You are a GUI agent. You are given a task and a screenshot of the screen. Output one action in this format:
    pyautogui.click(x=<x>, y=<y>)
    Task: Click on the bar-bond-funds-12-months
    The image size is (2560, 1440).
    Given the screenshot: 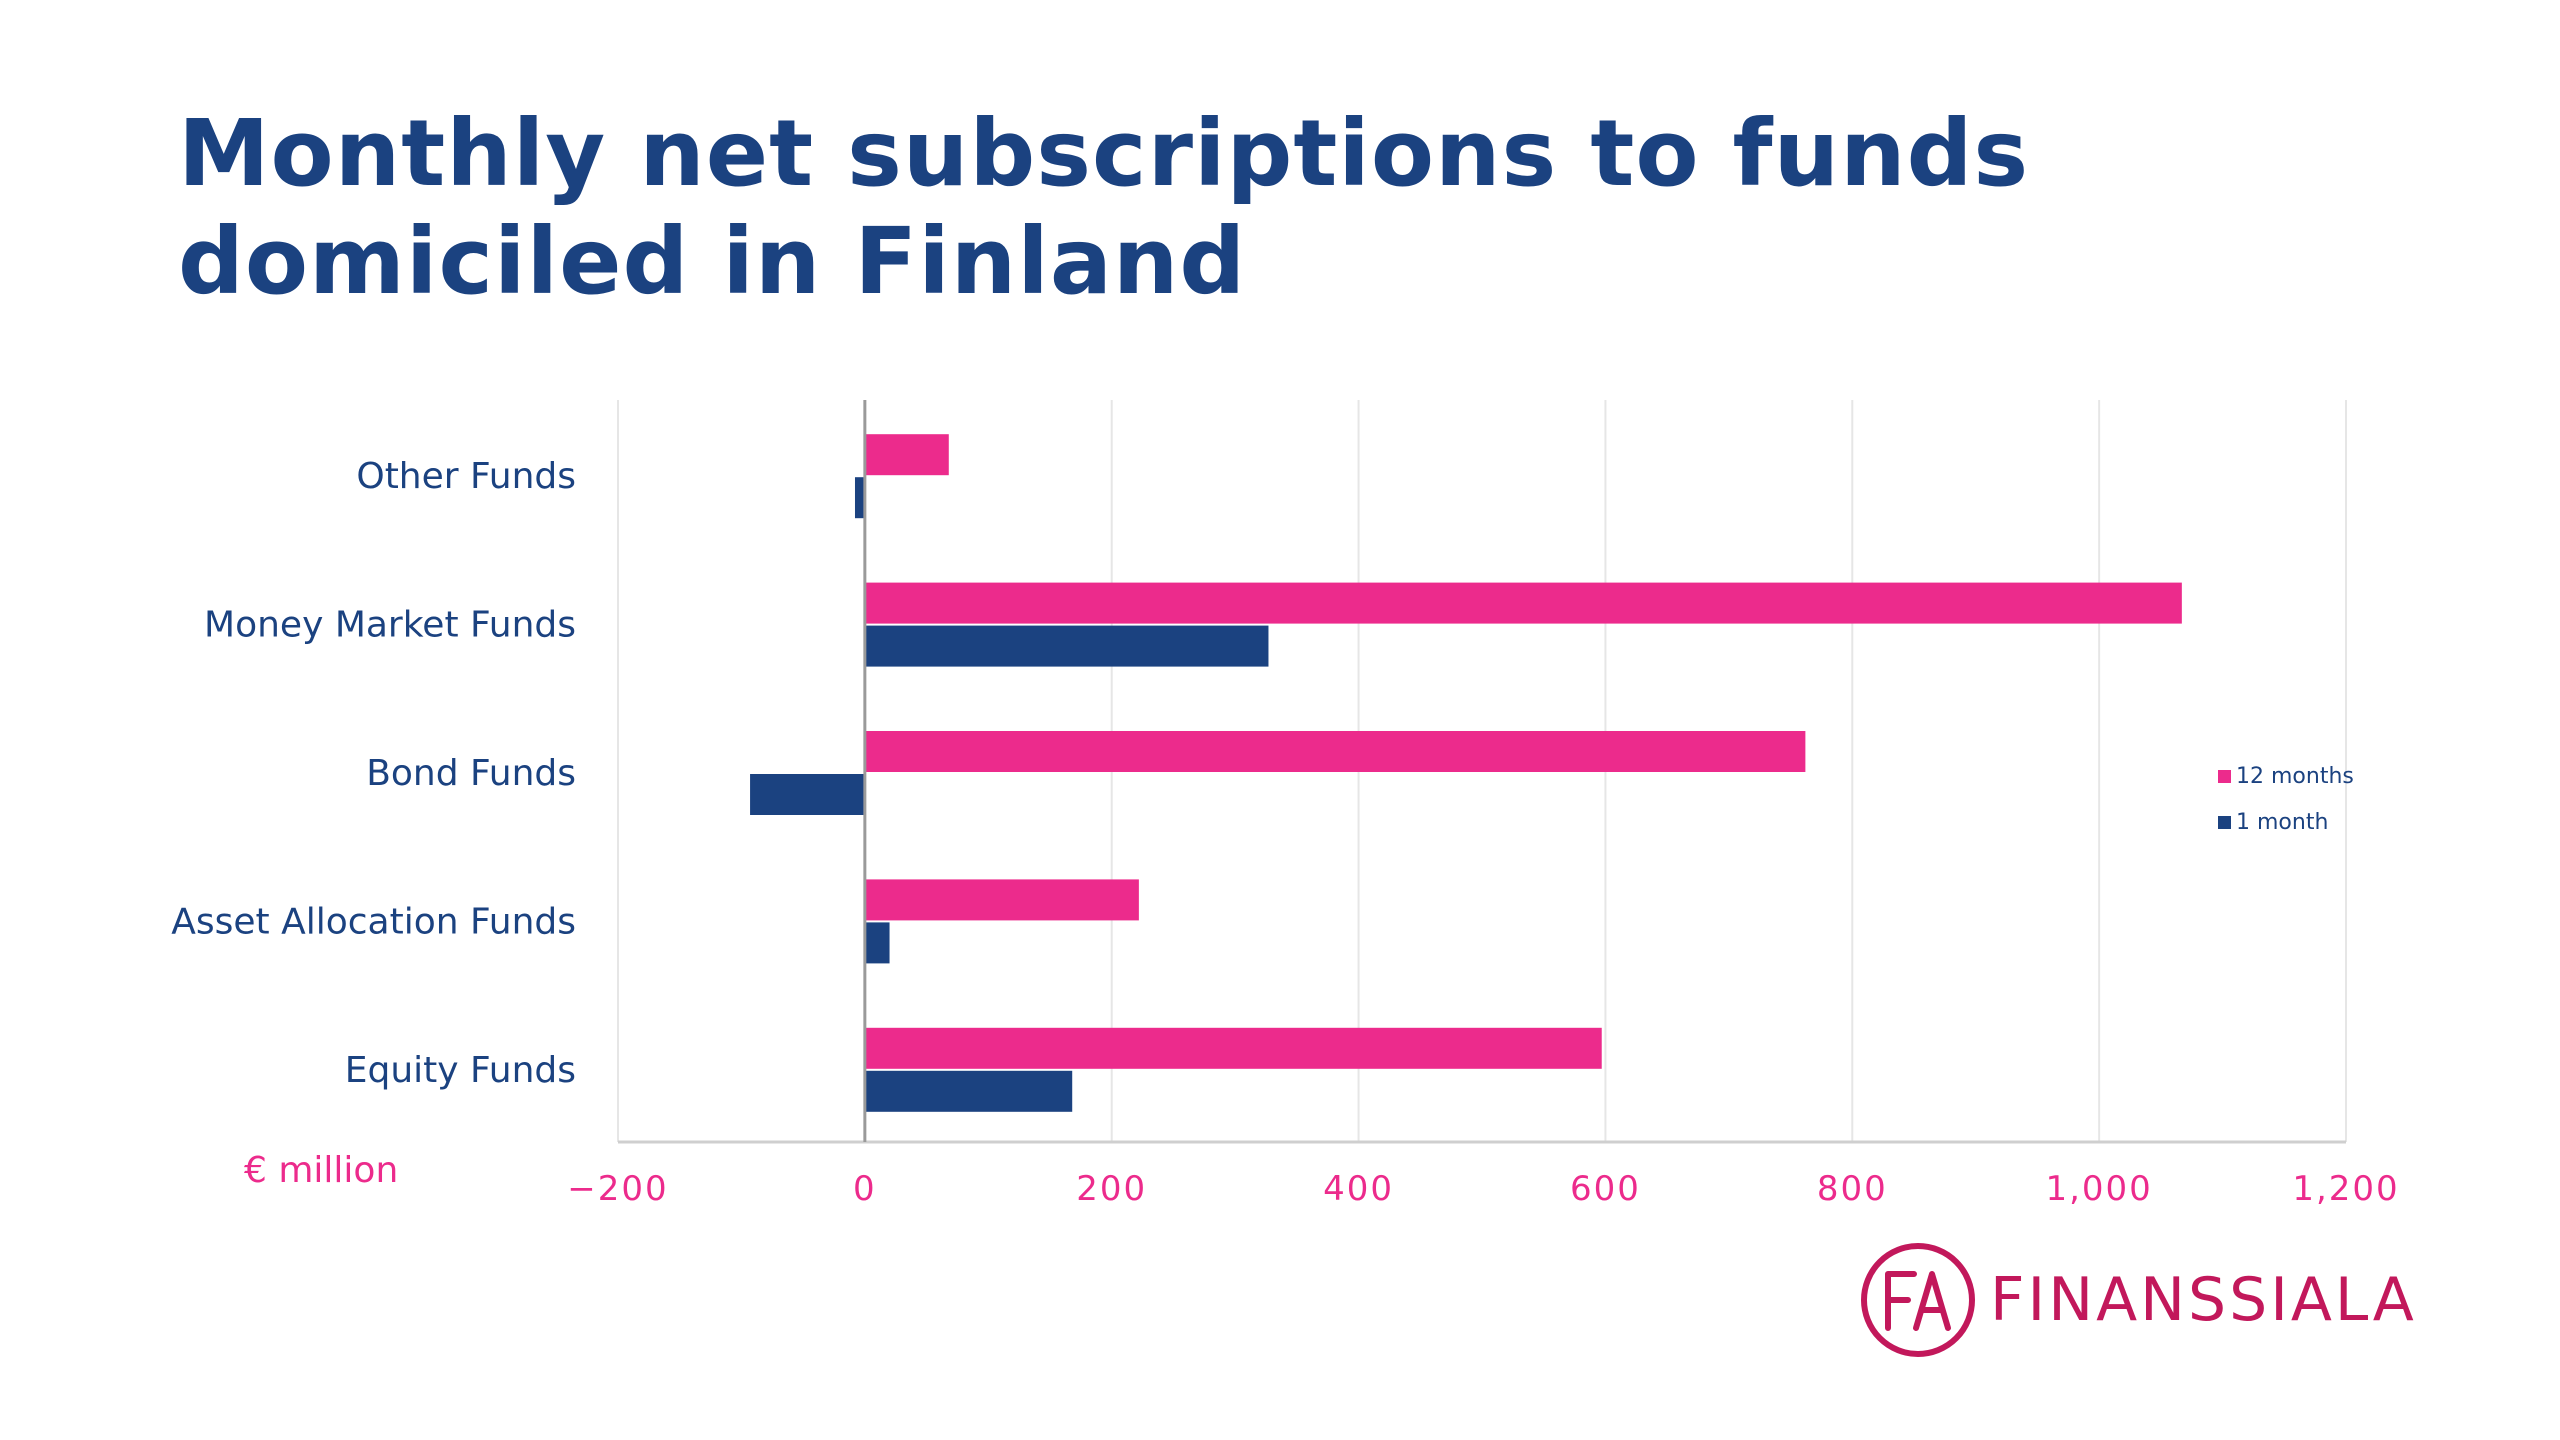 What is the action you would take?
    pyautogui.click(x=1335, y=751)
    